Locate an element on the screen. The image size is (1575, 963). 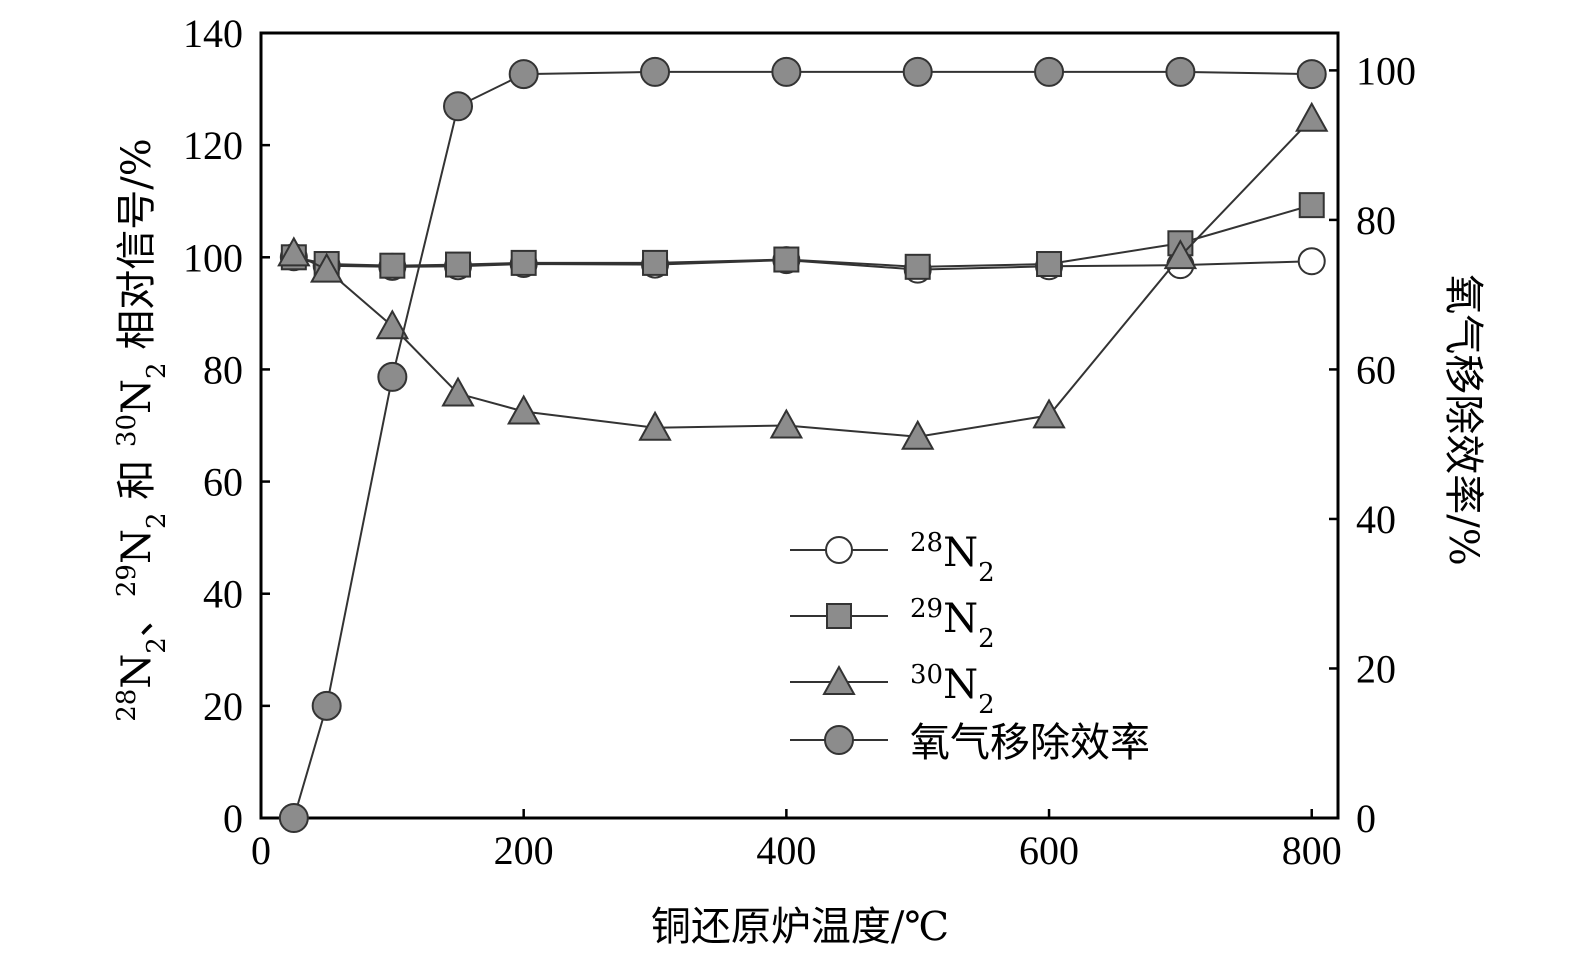
left-axis-title-mid: 和 is located at coordinates (137, 479).